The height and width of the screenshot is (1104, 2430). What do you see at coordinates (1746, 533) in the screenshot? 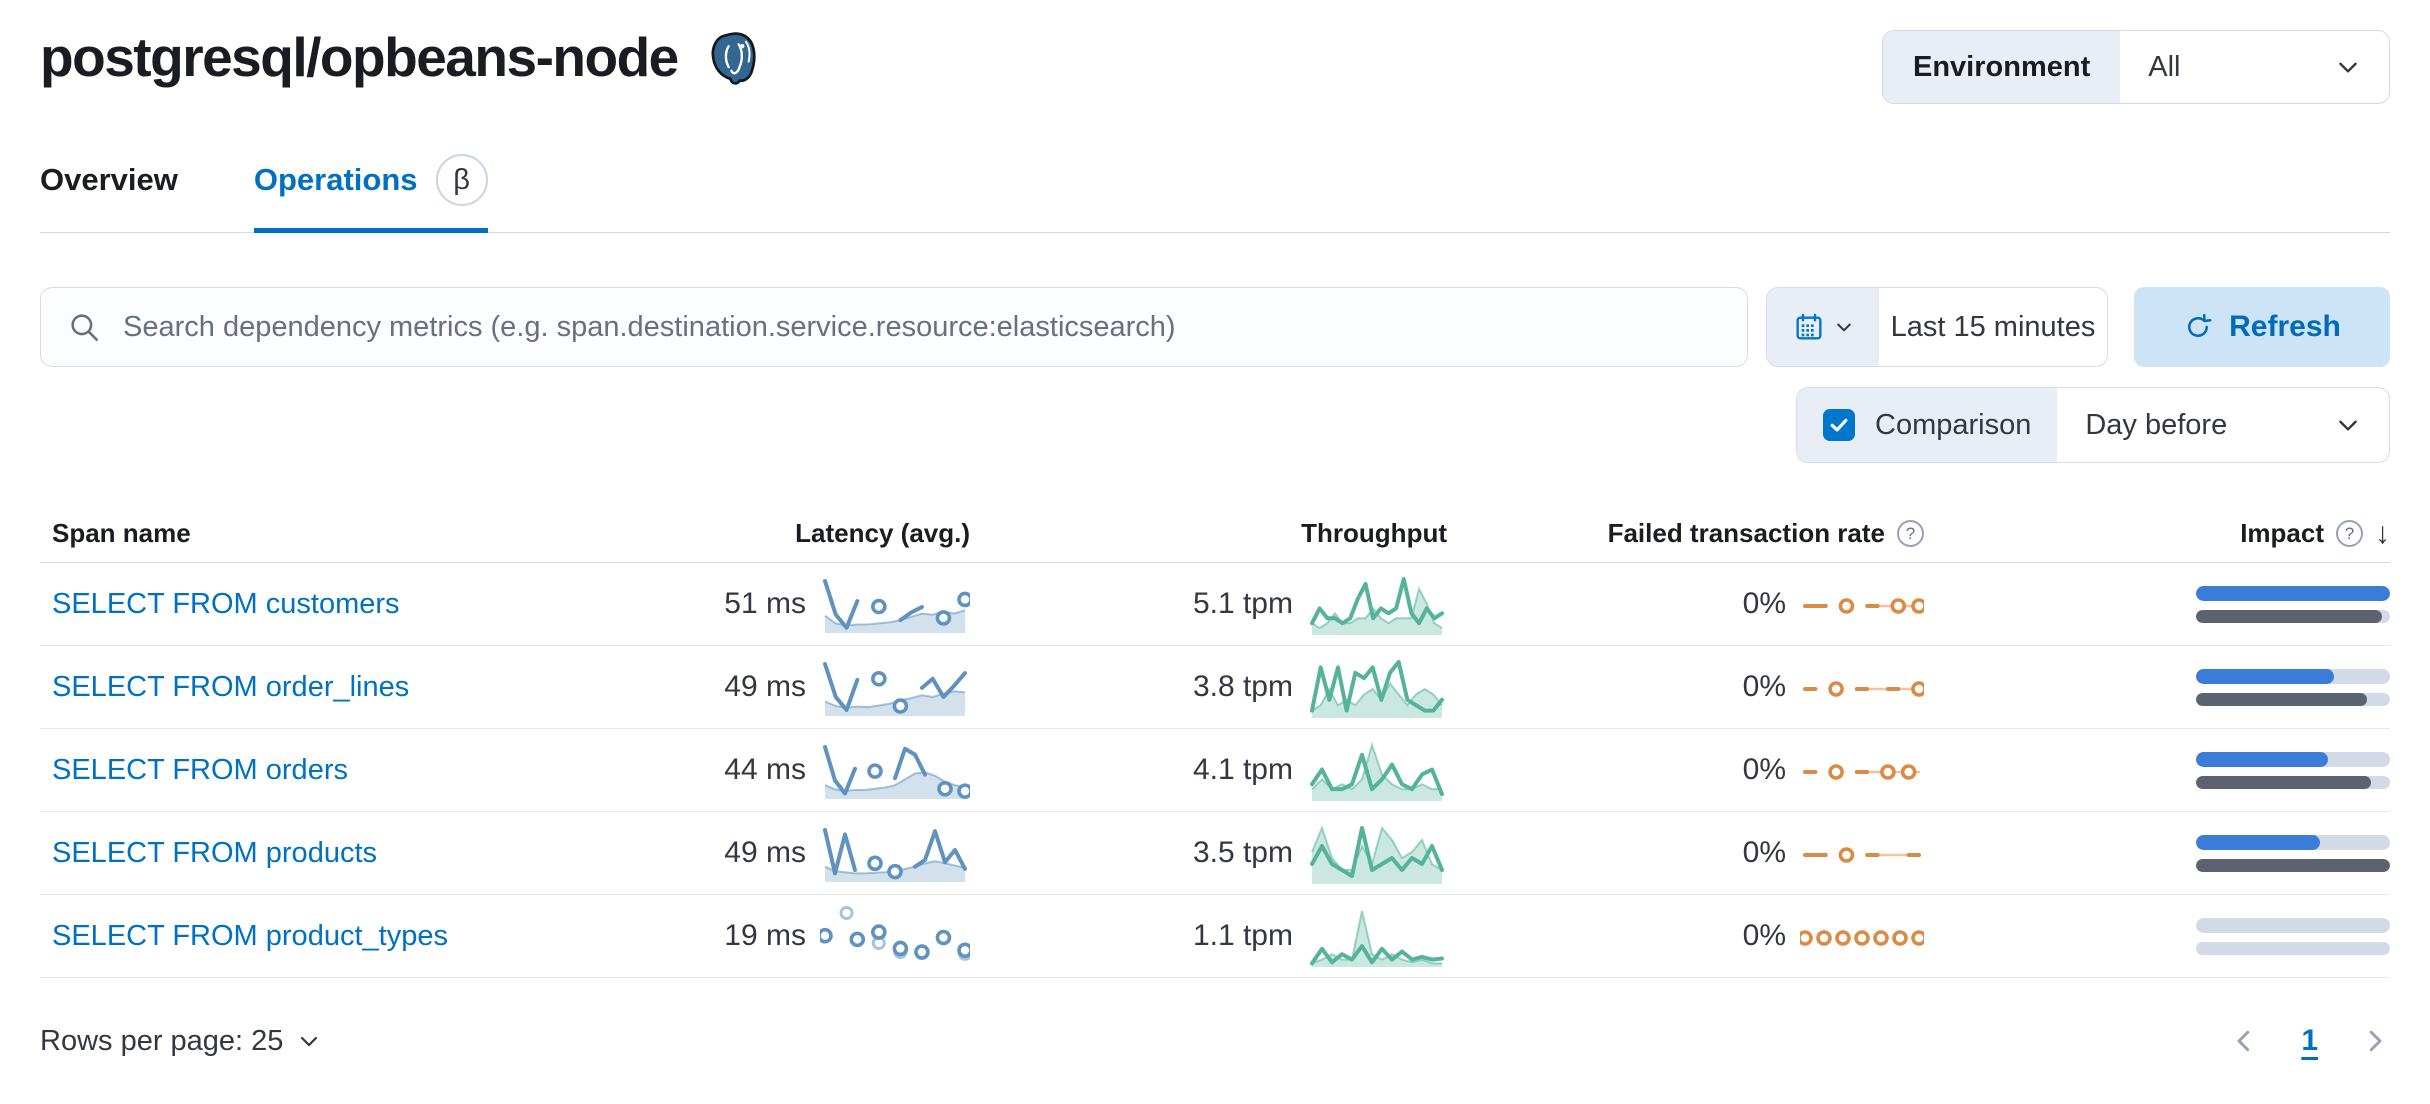
I see `failed-rate-header-label: Failed transaction rate` at bounding box center [1746, 533].